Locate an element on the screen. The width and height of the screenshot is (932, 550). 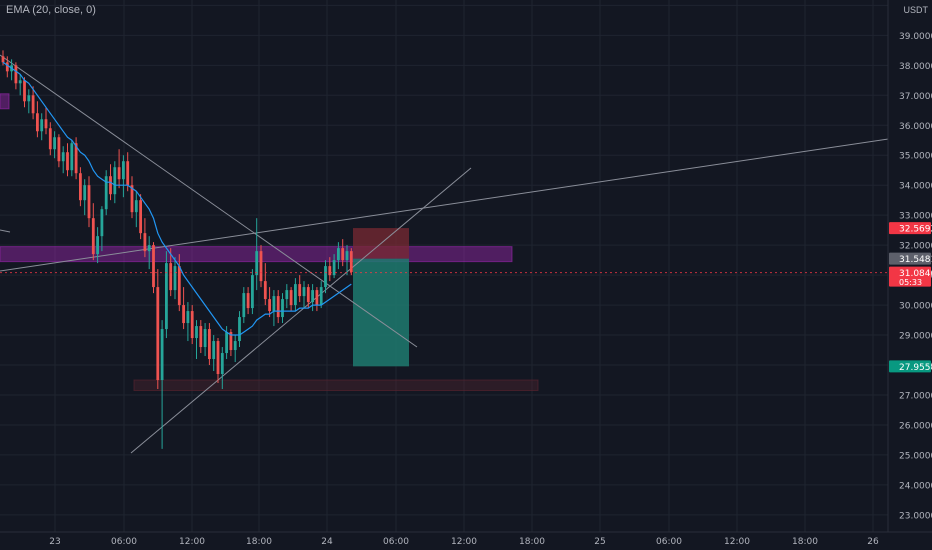
time-axis-panel is located at coordinates (466, 541).